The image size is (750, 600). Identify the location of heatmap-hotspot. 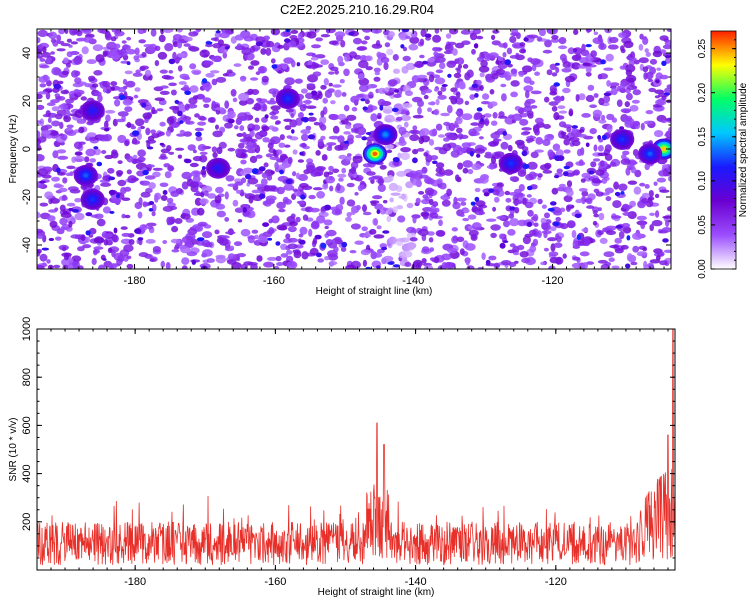
(375, 153).